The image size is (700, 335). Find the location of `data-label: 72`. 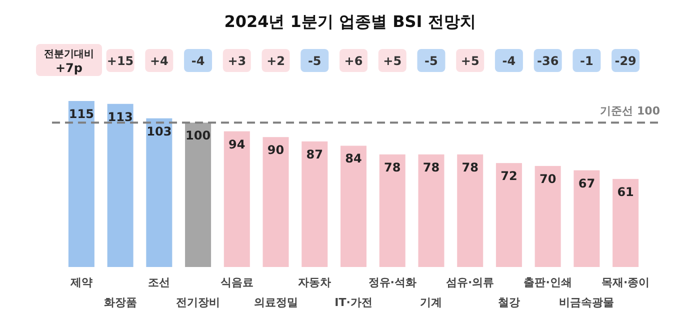

data-label: 72 is located at coordinates (509, 176).